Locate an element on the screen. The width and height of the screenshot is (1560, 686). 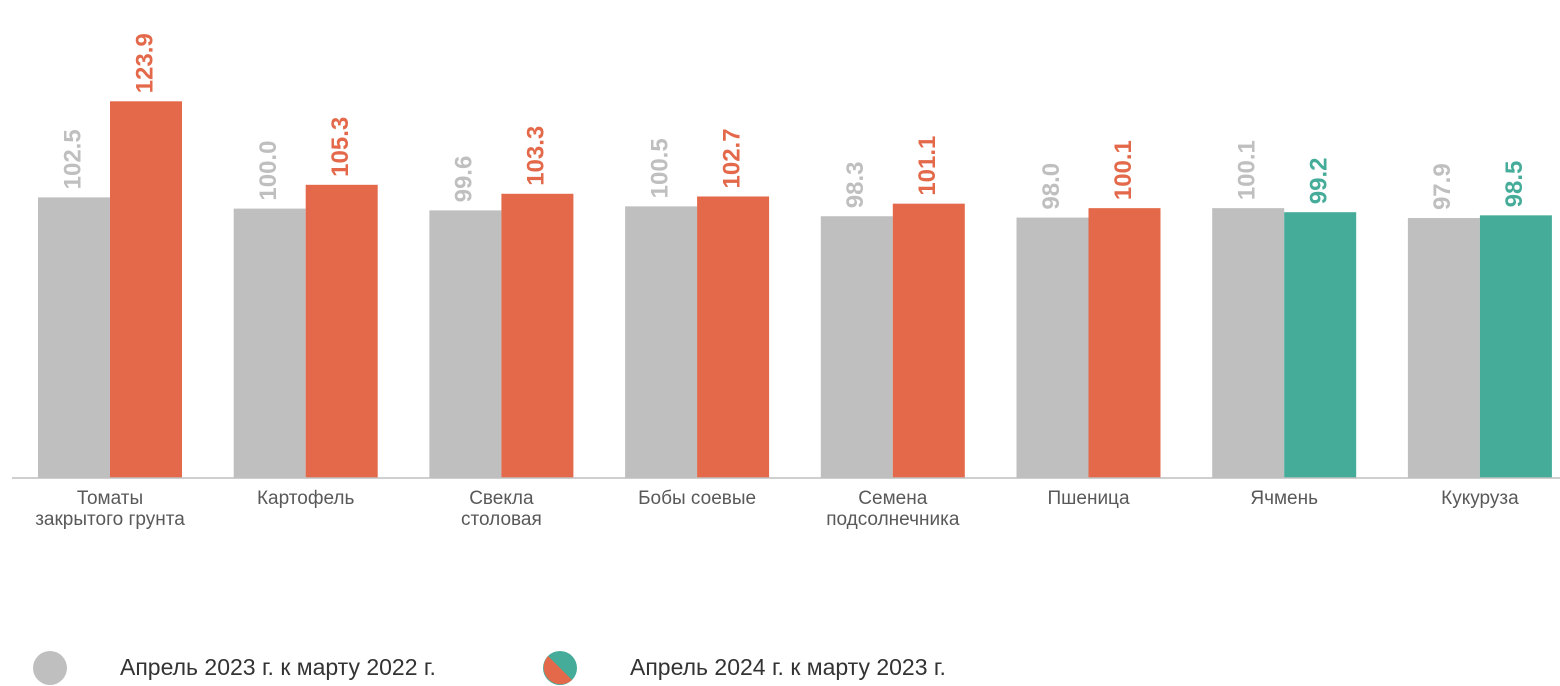
value-label: 100.0 is located at coordinates (268, 171).